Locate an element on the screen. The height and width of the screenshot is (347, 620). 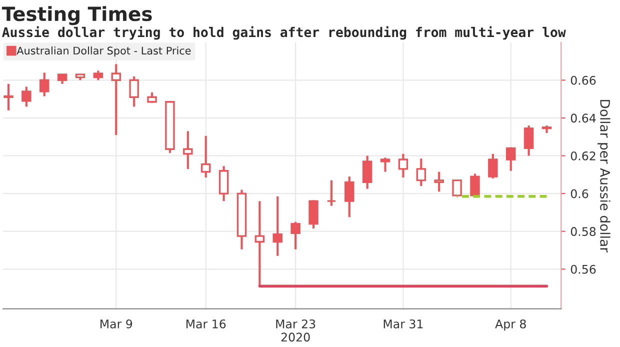
chart-subtitle: Aussie dollar trying to hold gains after rebounding from multi-year low is located at coordinates (284, 33).